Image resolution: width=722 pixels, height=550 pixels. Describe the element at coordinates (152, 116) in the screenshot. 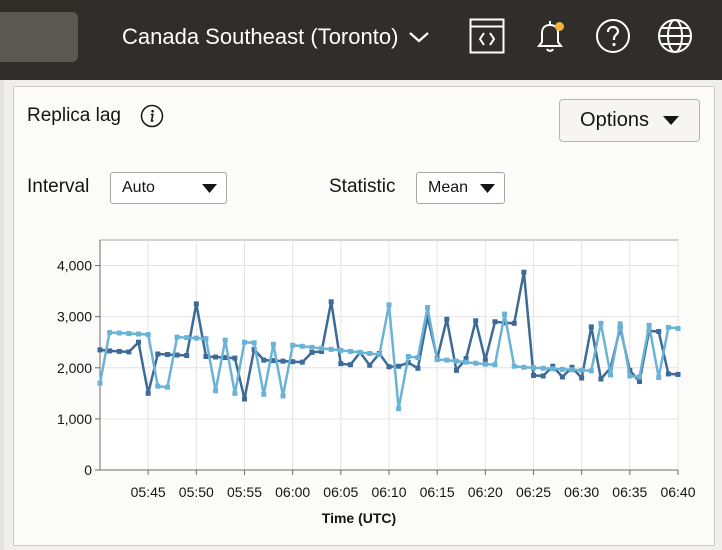

I see `info-icon` at that location.